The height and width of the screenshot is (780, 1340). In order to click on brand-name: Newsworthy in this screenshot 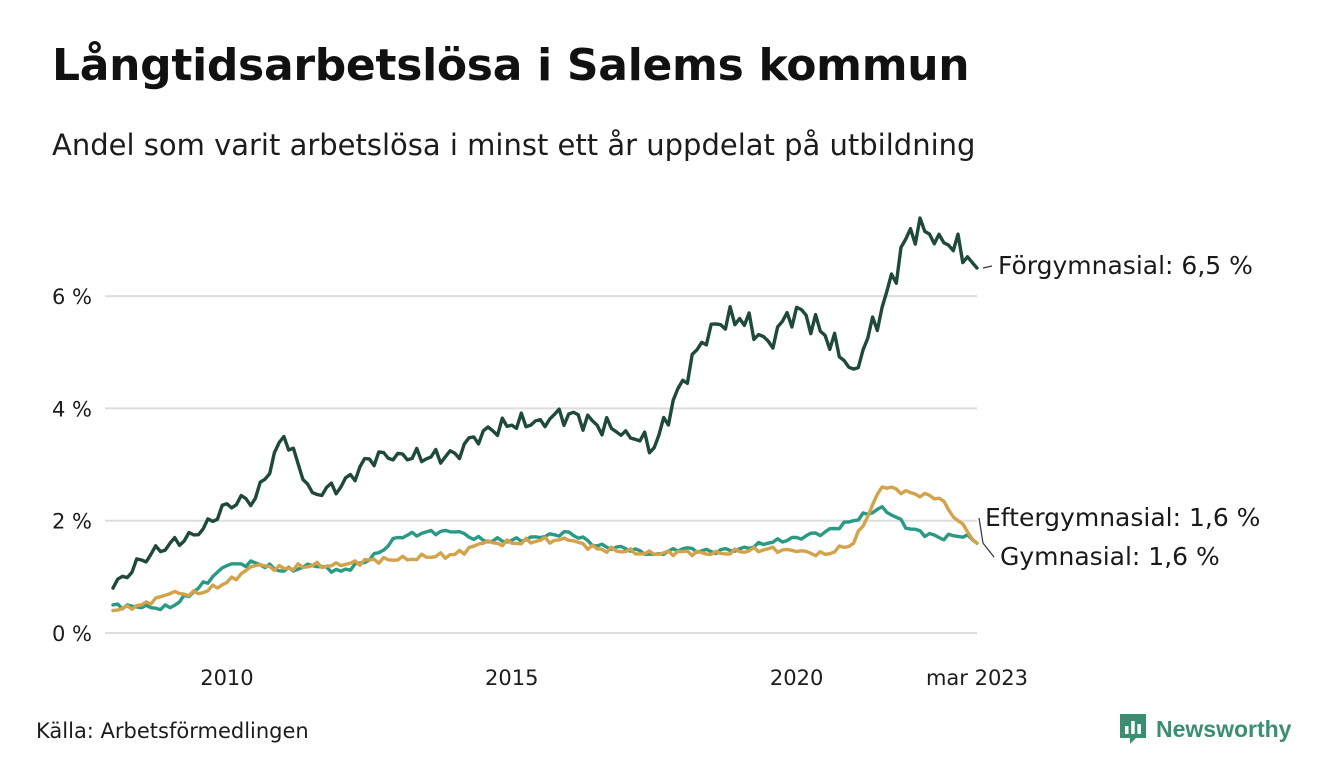, I will do `click(1224, 728)`.